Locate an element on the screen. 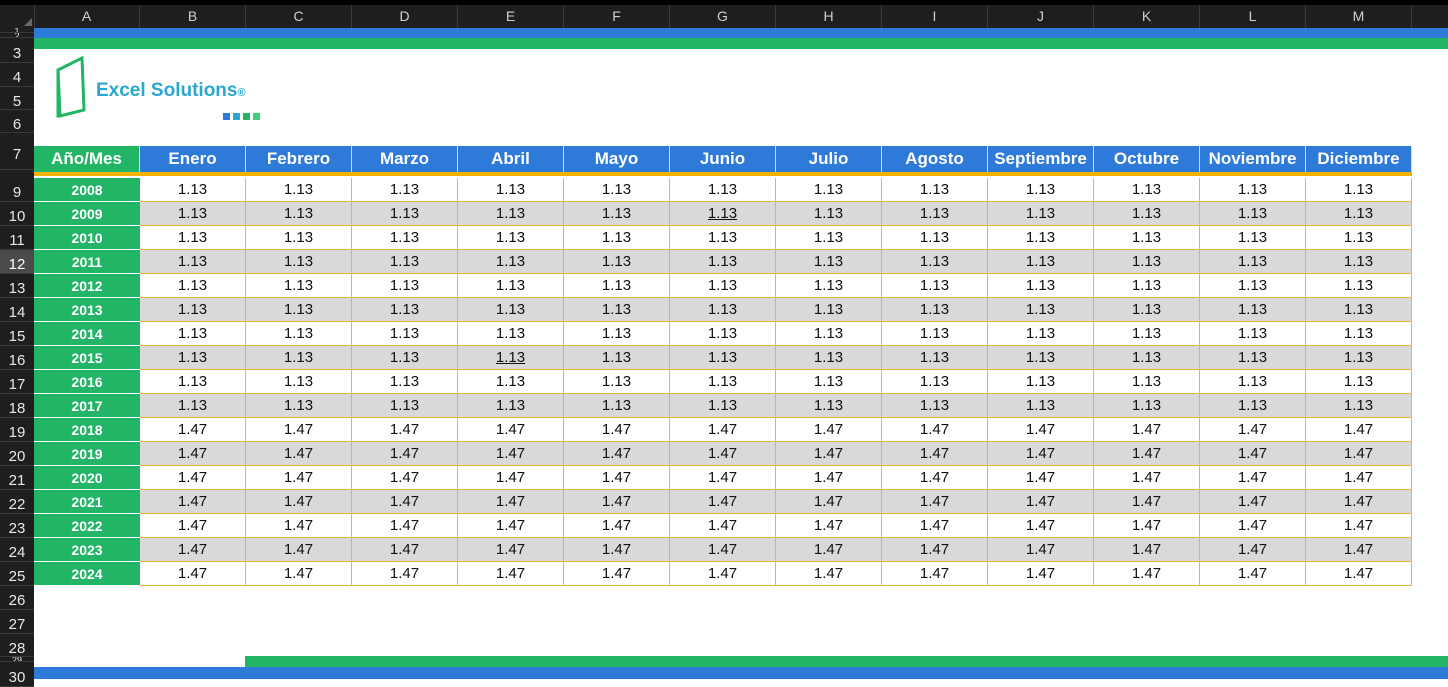 Image resolution: width=1448 pixels, height=687 pixels. row-header-20: 20 is located at coordinates (17, 454).